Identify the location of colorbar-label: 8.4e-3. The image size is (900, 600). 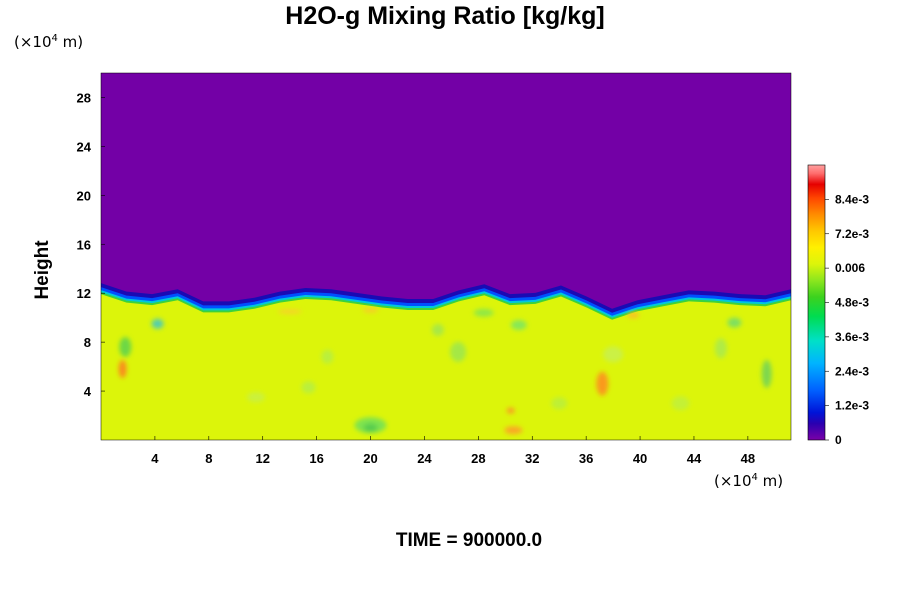
(852, 199).